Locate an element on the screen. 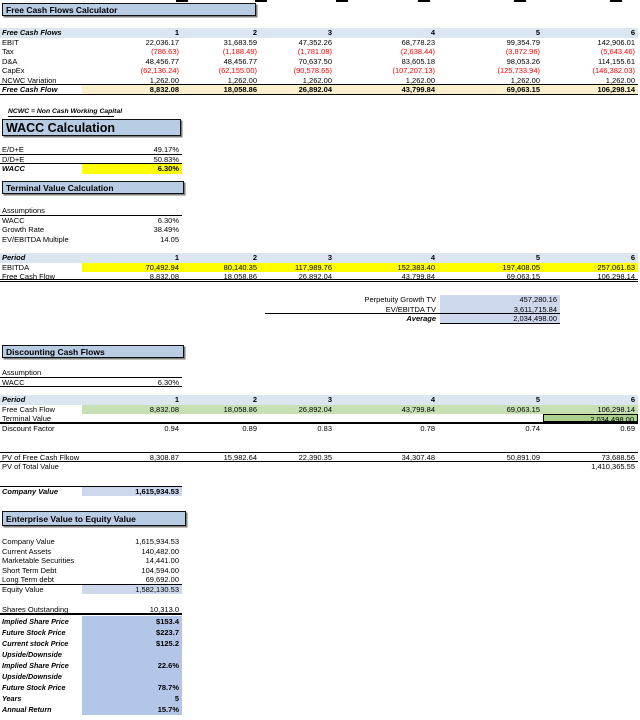  value-cell: (125,733.94) is located at coordinates (518, 70).